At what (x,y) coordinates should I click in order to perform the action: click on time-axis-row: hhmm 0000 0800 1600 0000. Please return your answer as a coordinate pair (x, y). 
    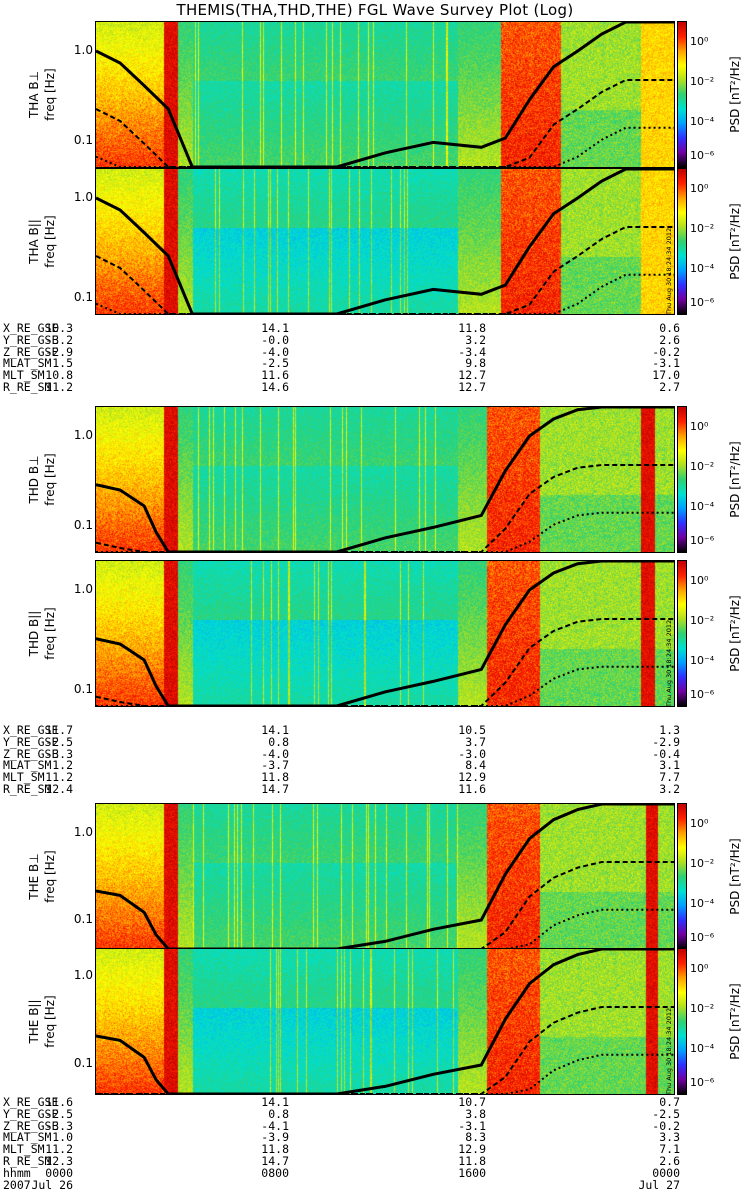
    Looking at the image, I should click on (373, 1172).